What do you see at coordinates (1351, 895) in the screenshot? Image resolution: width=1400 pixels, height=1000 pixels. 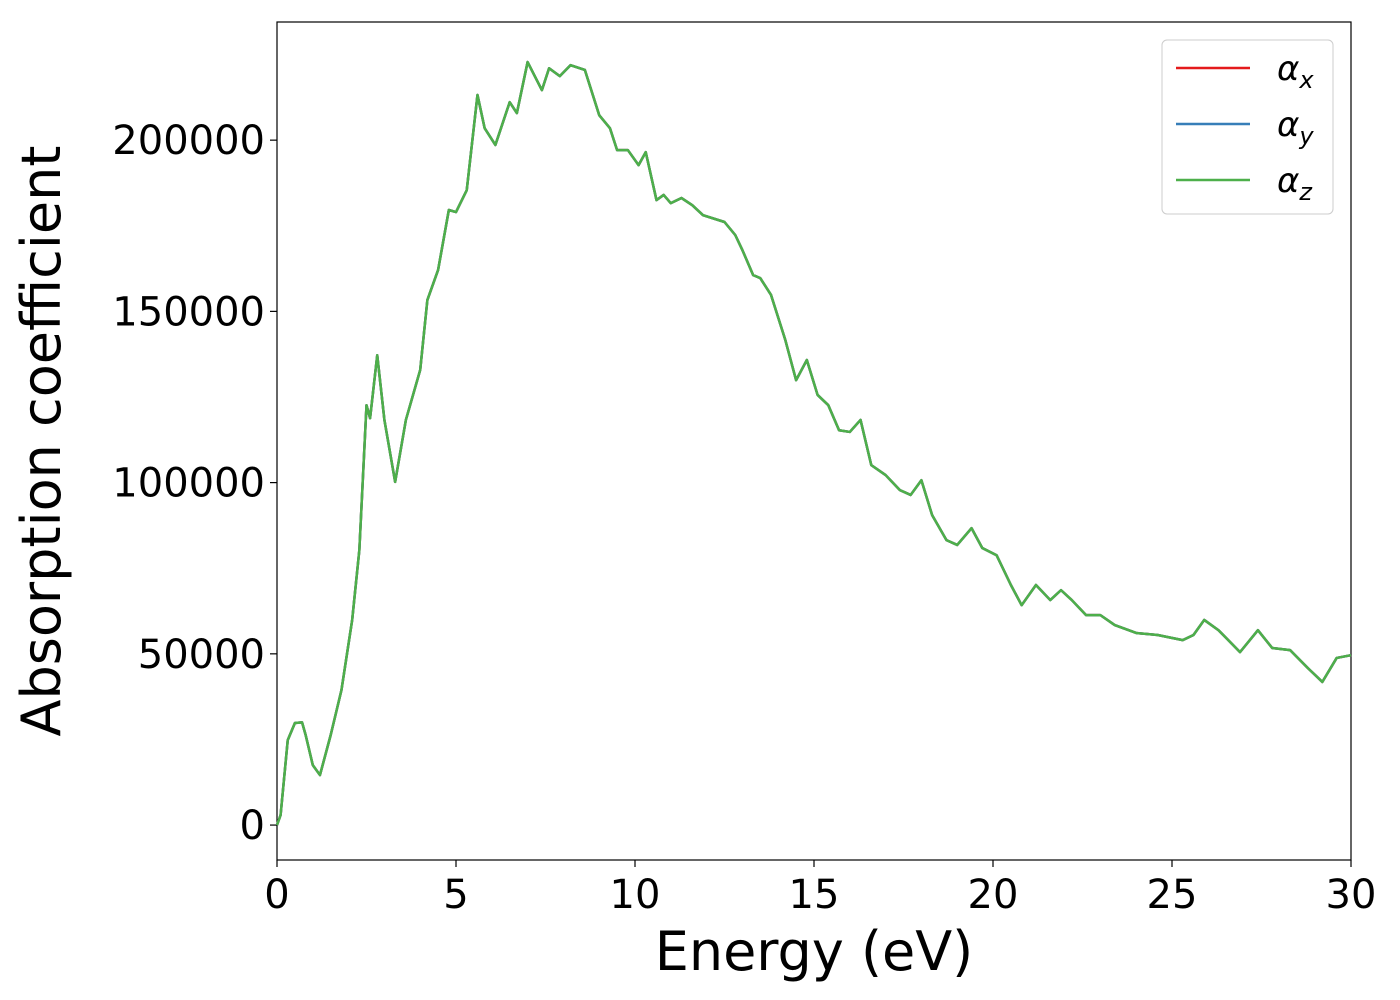 I see `x-tick-label: 30` at bounding box center [1351, 895].